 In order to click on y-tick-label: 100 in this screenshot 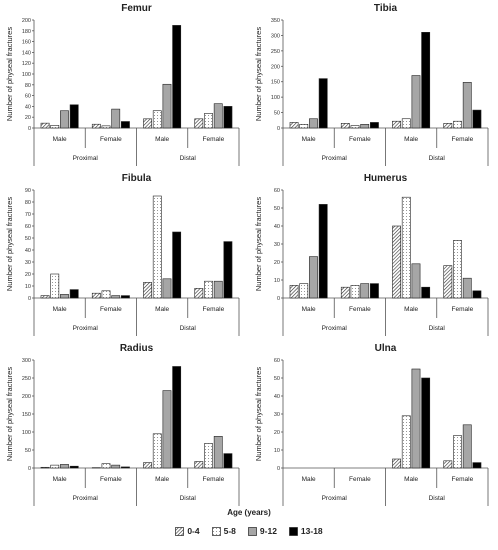, I will do `click(26, 433)`.